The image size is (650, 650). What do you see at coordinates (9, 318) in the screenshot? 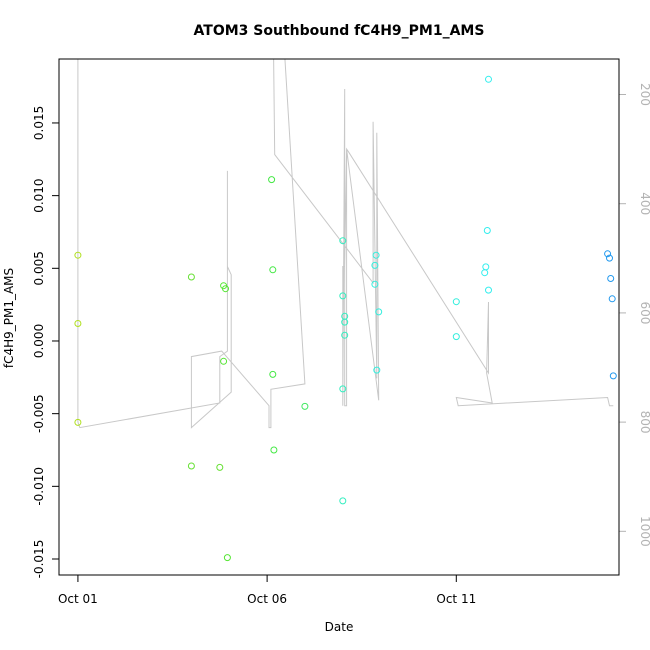
I see `y-axis-label: fC4H9_PM1_AMS` at bounding box center [9, 318].